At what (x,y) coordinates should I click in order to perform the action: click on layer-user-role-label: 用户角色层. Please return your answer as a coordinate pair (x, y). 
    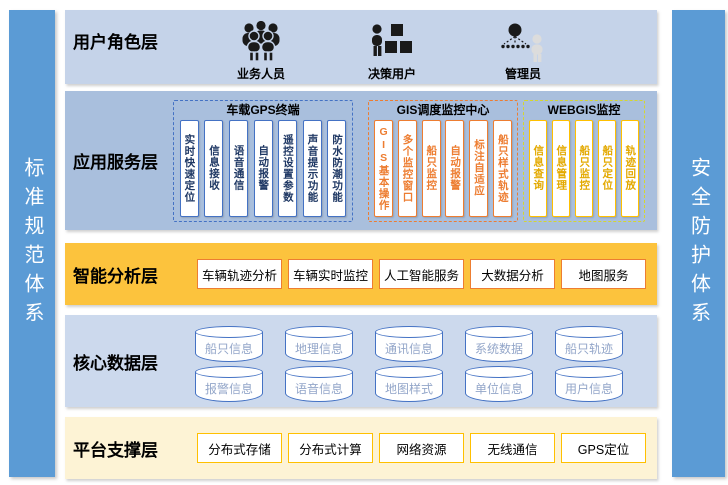
    Looking at the image, I should click on (115, 42).